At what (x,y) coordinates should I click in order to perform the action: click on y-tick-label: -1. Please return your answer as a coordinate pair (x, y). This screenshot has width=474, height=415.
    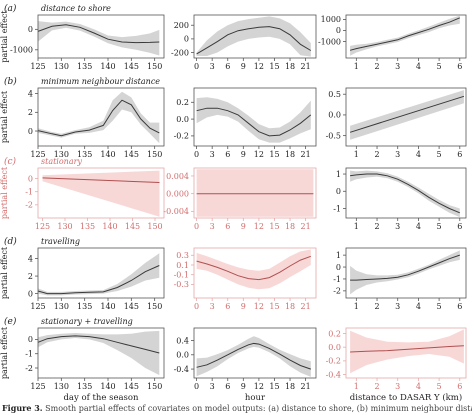
    Looking at the image, I should click on (337, 208).